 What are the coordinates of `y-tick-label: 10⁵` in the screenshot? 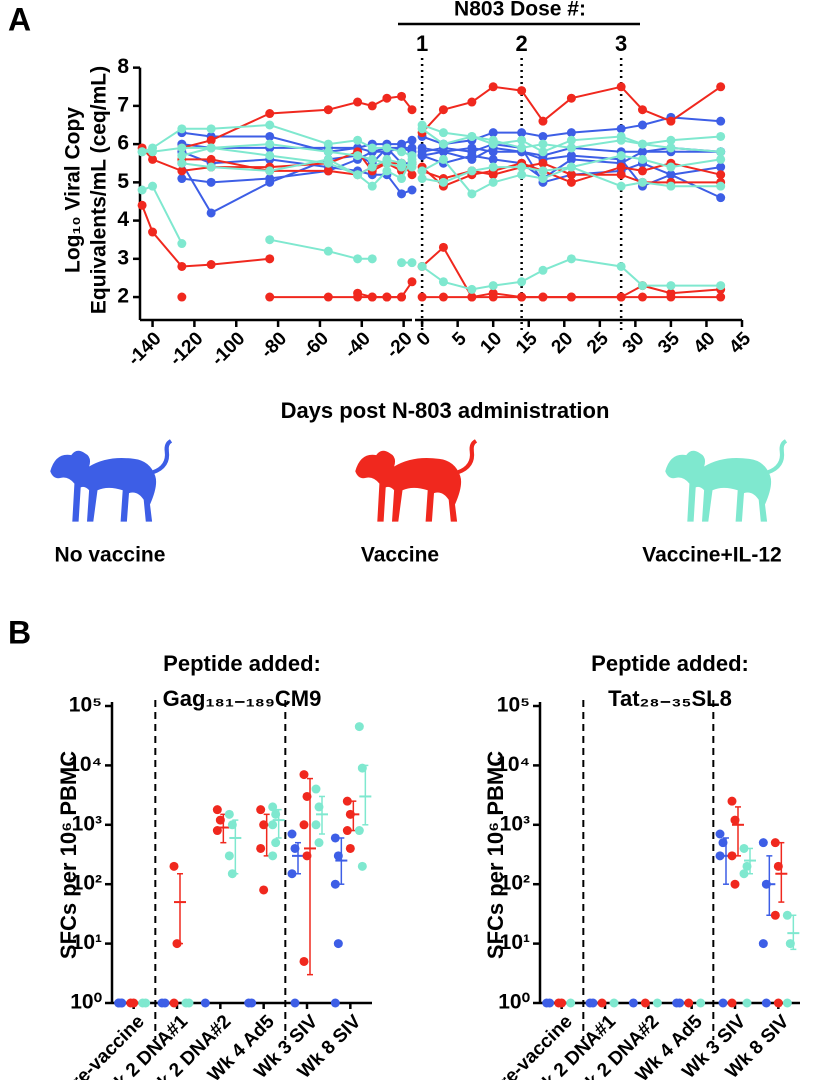 It's located at (513, 705).